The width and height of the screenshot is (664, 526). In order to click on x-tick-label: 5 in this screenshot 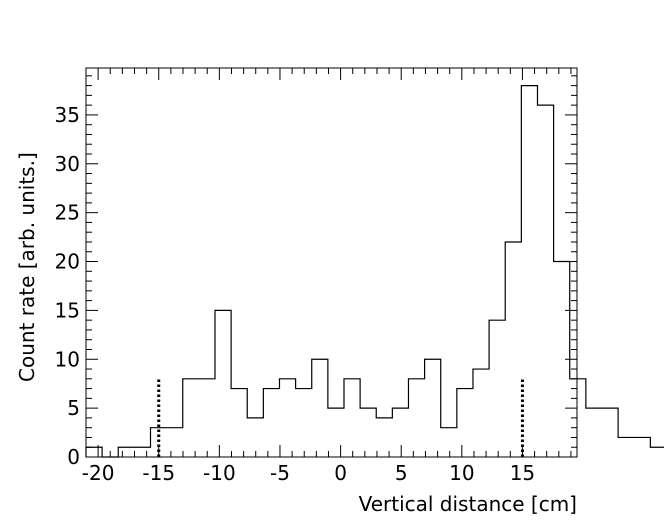, I will do `click(401, 473)`.